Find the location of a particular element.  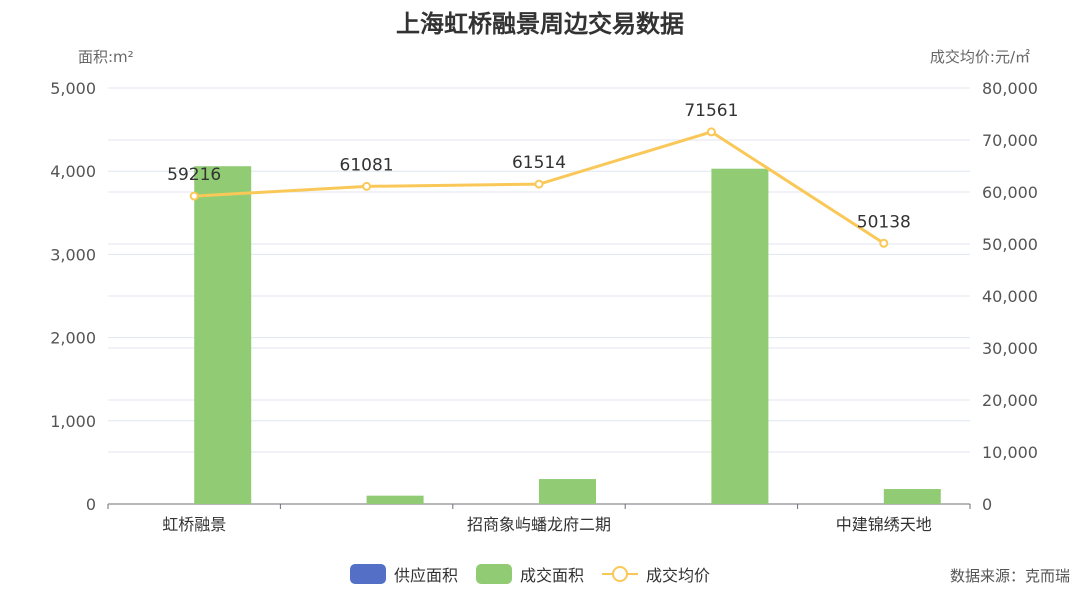

right-tick-label: 80,000 is located at coordinates (1010, 88).